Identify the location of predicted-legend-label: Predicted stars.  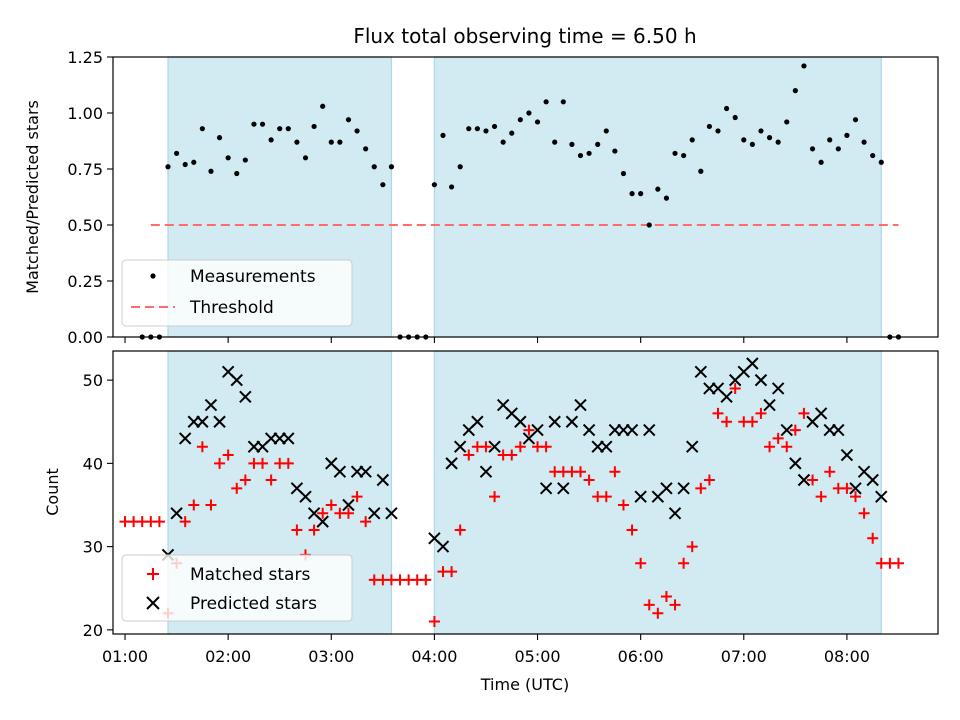
(253, 604).